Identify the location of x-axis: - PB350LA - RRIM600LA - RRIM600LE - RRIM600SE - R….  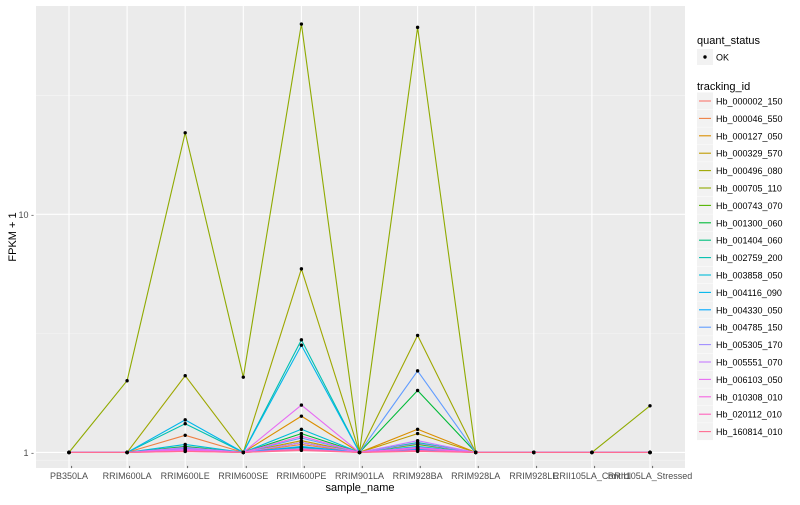
(371, 474).